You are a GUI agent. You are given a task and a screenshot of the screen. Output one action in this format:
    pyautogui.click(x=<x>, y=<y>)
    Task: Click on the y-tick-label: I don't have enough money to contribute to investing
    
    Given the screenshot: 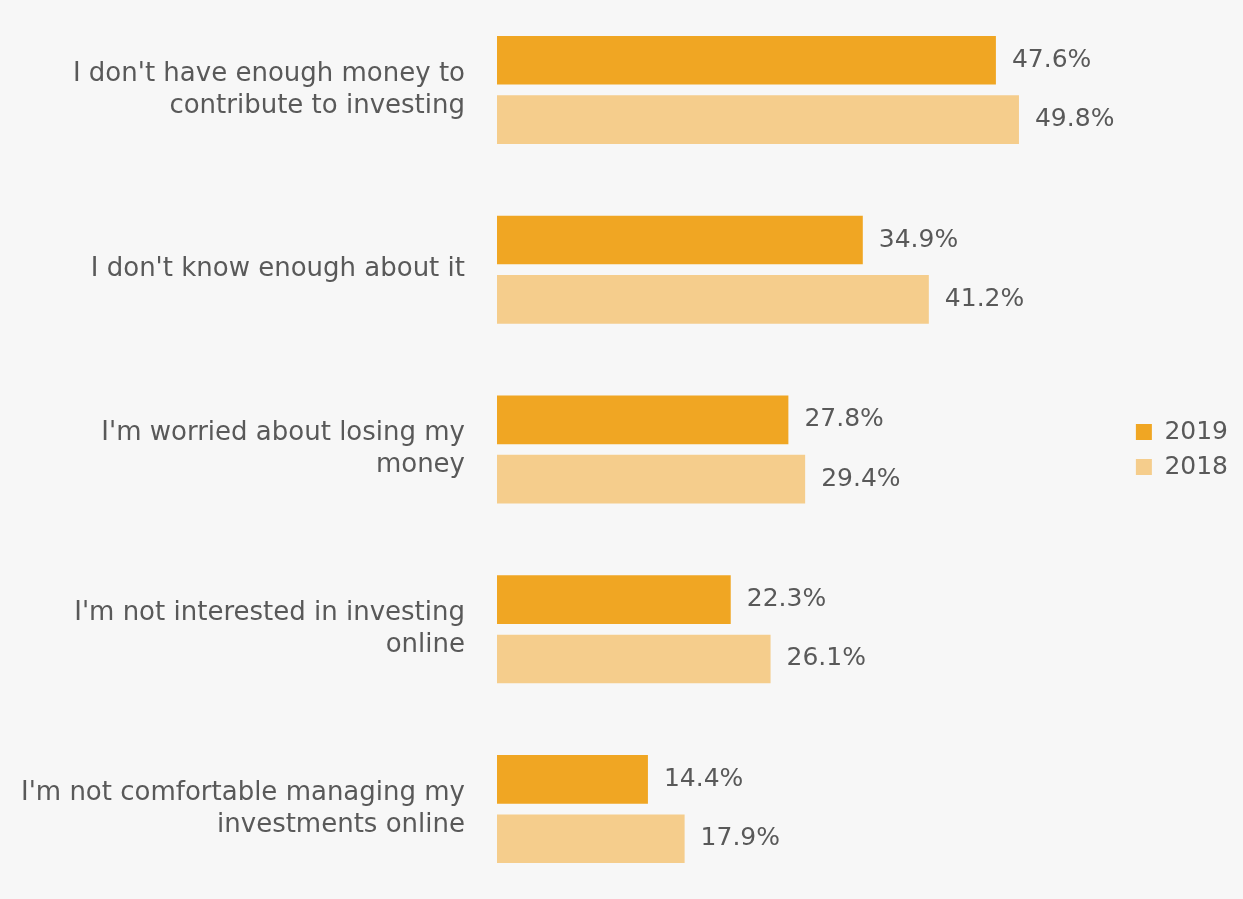 What is the action you would take?
    pyautogui.click(x=268, y=87)
    